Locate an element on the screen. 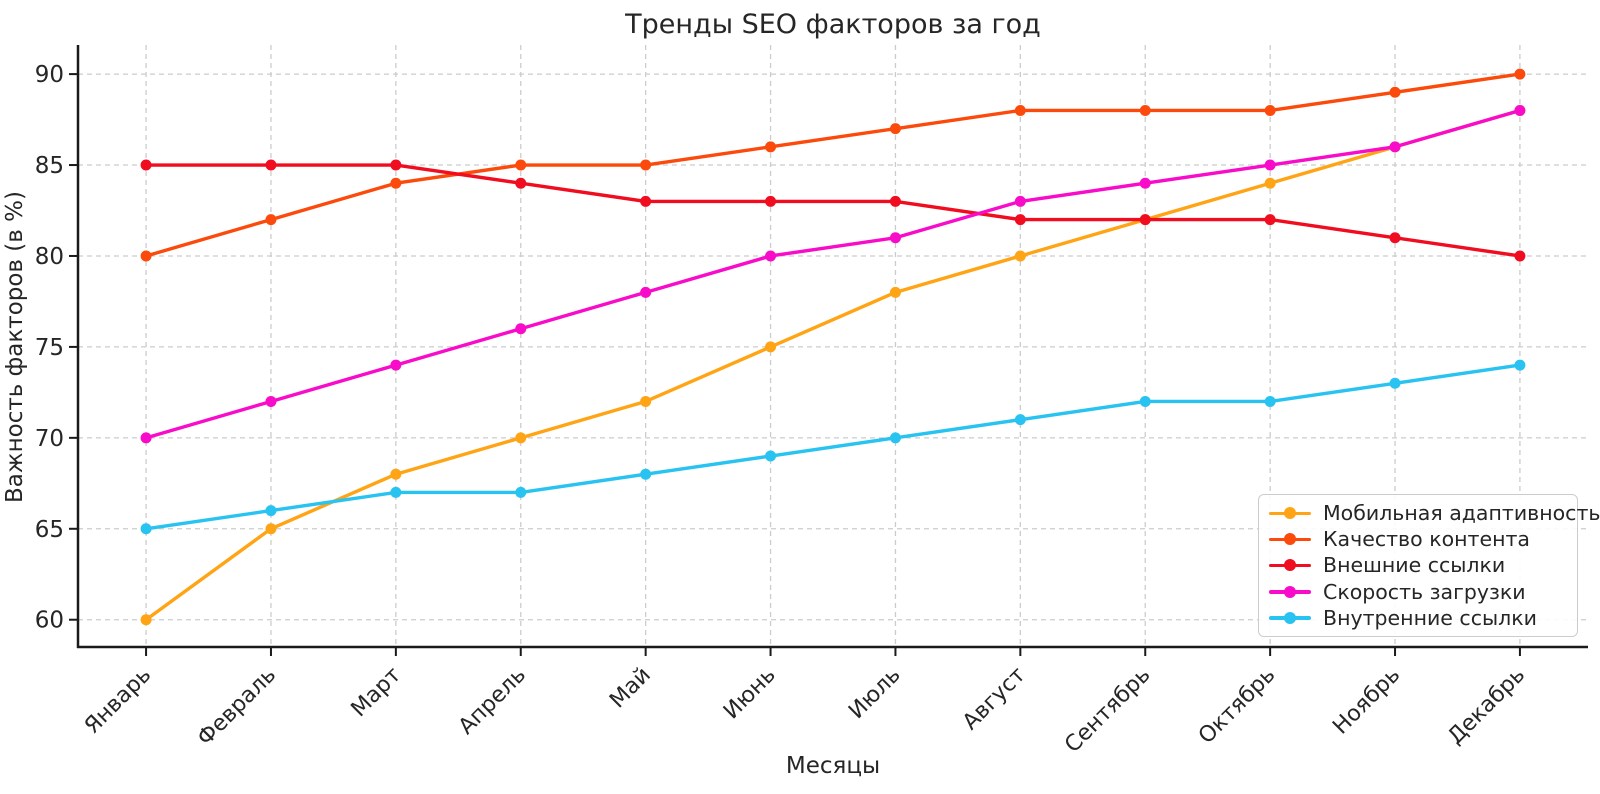  legend-label: Скорость загрузки is located at coordinates (1424, 591).